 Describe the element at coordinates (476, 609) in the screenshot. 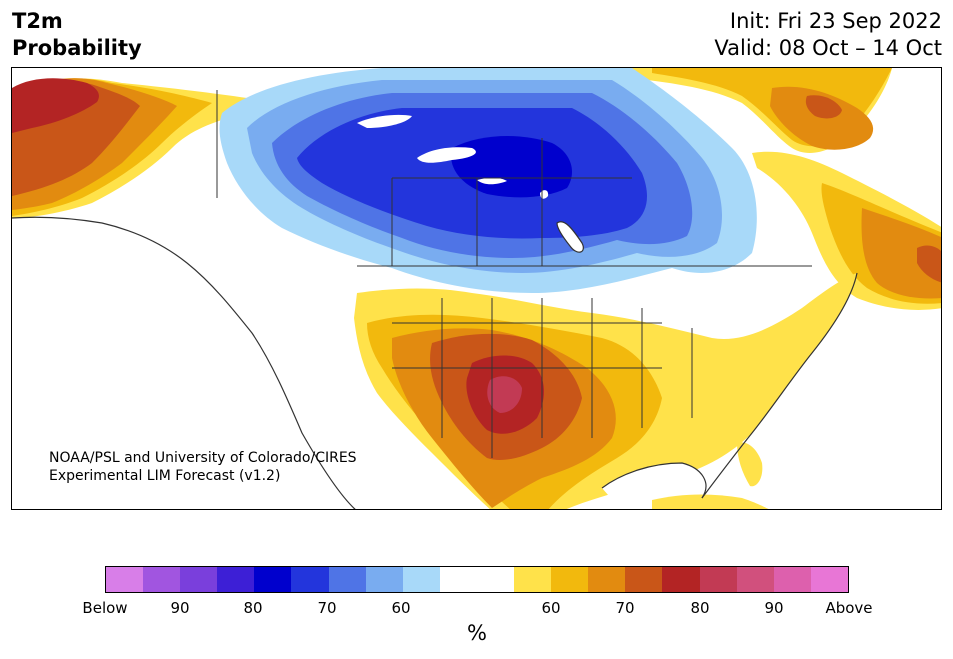

I see `colorbar-tick-labels: Below 90 80 70 60 60 70 80 90 Above` at that location.